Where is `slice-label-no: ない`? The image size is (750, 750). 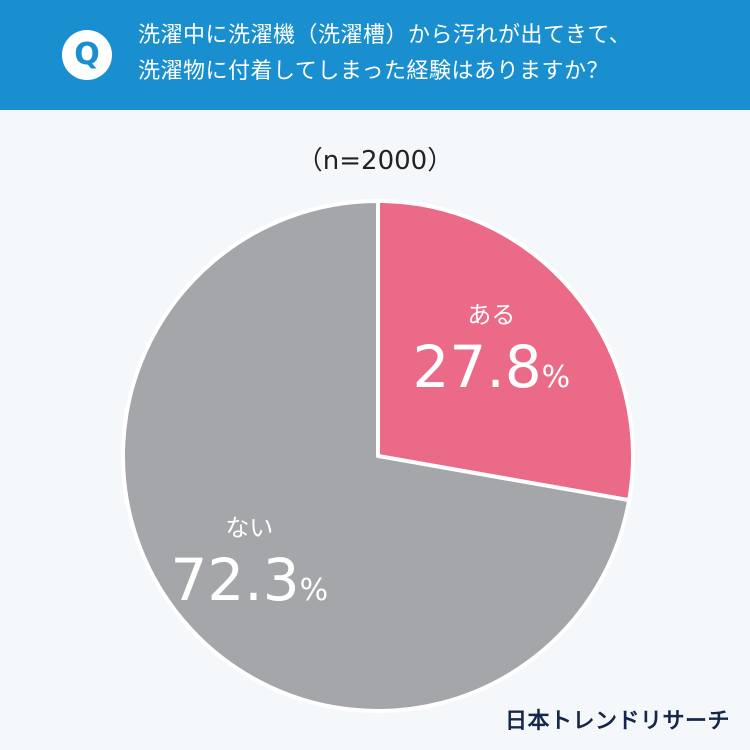
slice-label-no: ない is located at coordinates (249, 528).